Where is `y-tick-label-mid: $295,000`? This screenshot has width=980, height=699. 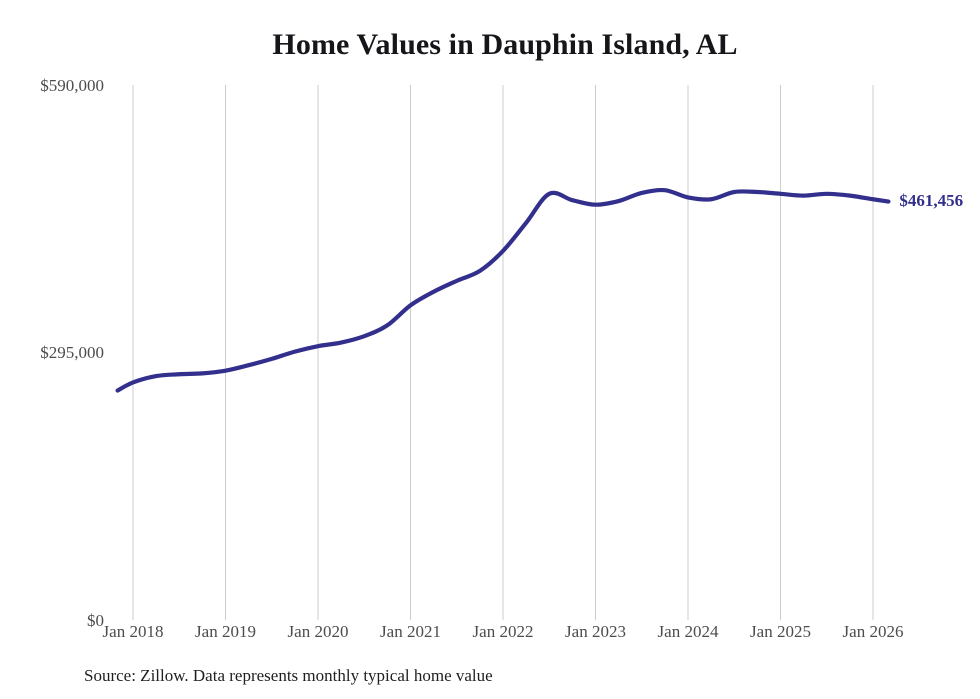 y-tick-label-mid: $295,000 is located at coordinates (72, 352).